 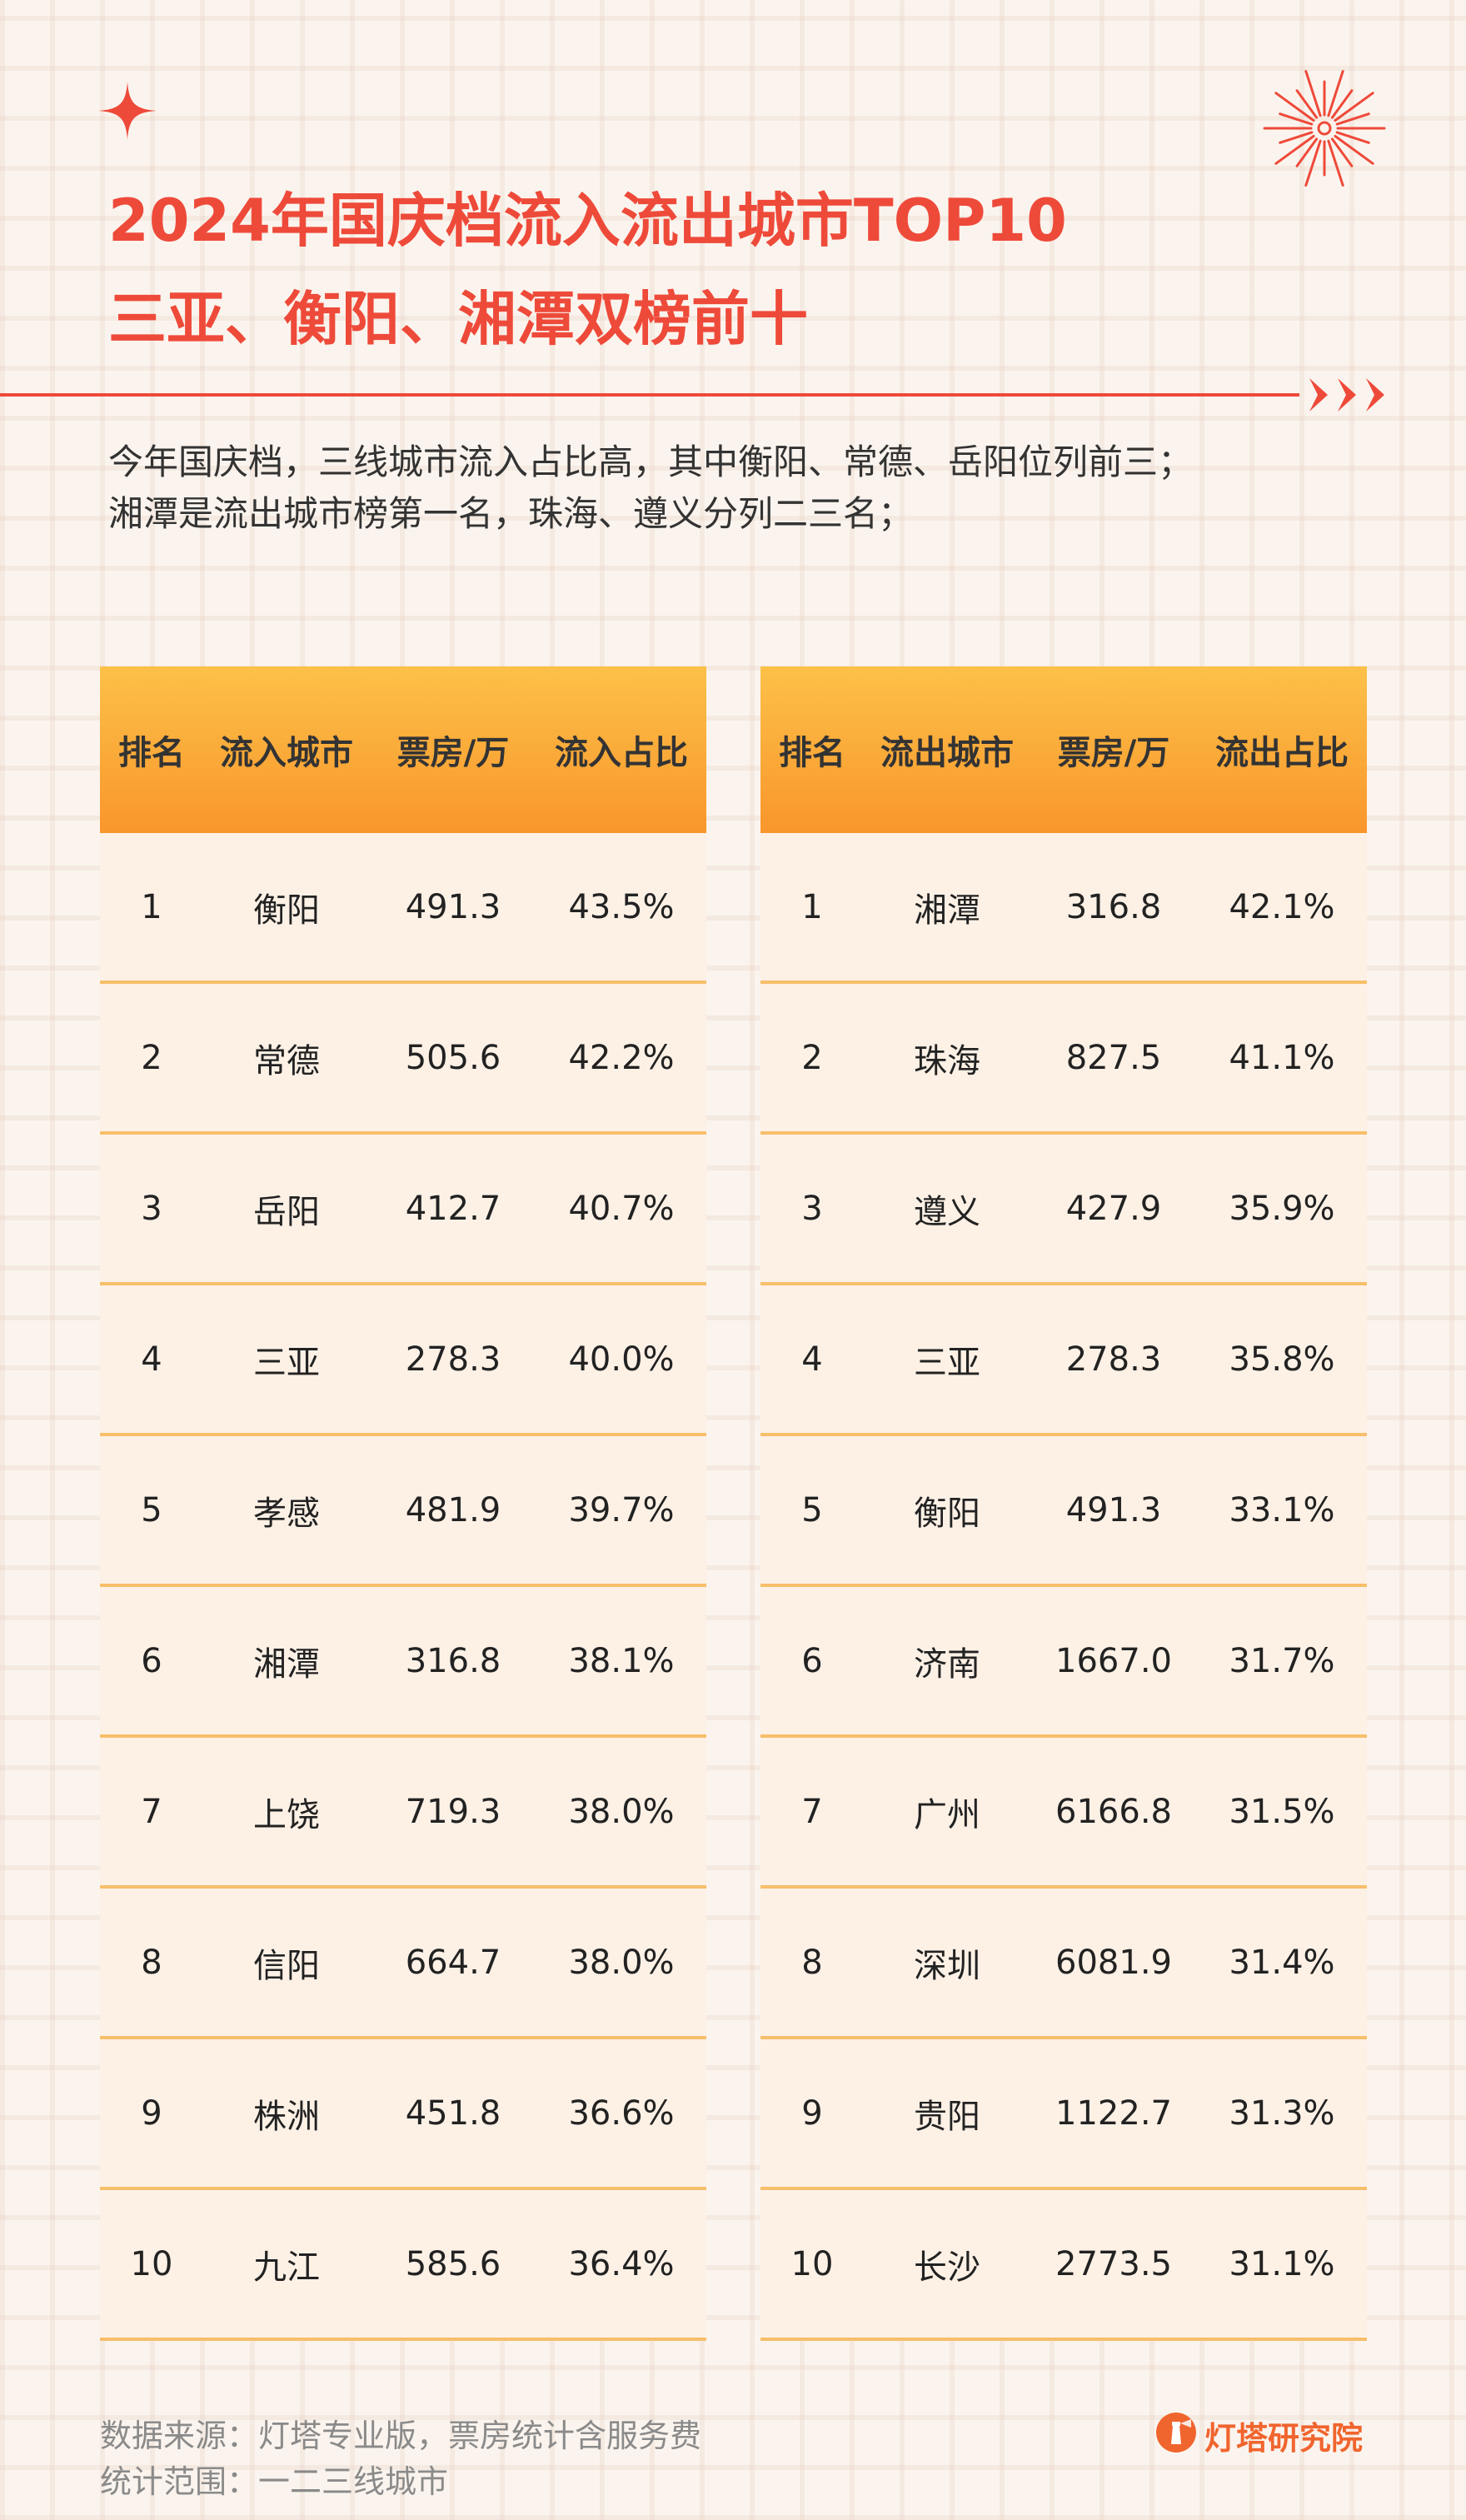 I want to click on city-cell: 岳阳, so click(x=287, y=1209).